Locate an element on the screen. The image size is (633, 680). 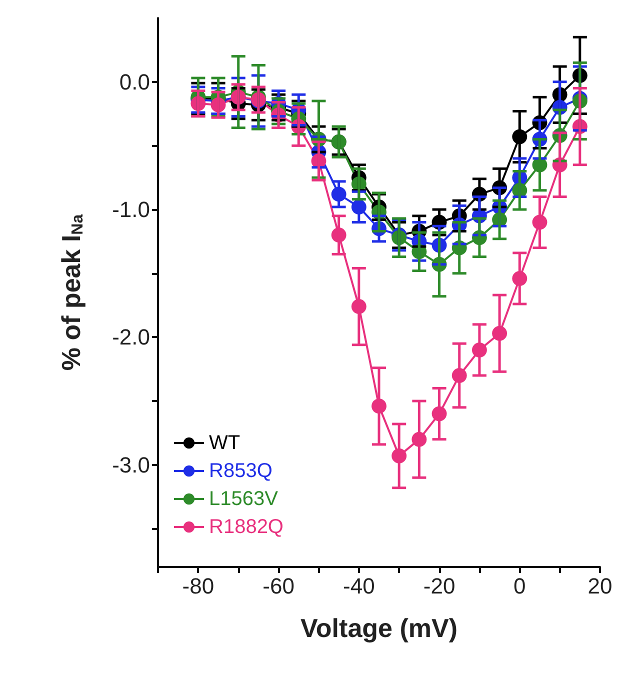
x-axis-title: Voltage (mV) is located at coordinates (379, 628).